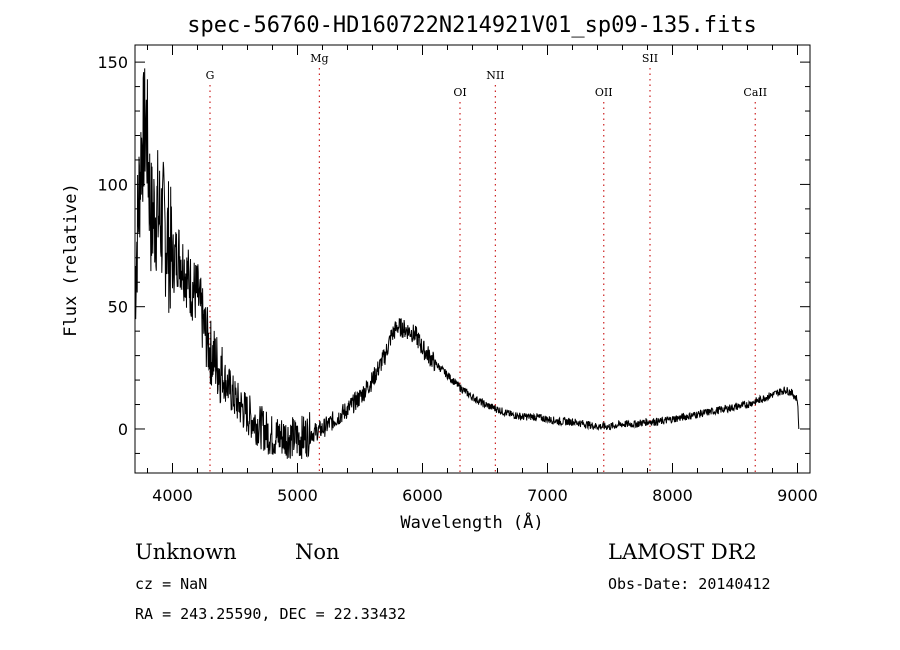 Image resolution: width=900 pixels, height=650 pixels. What do you see at coordinates (270, 614) in the screenshot?
I see `coordinates-text: RA = 243.25590, DEC = 22.33432` at bounding box center [270, 614].